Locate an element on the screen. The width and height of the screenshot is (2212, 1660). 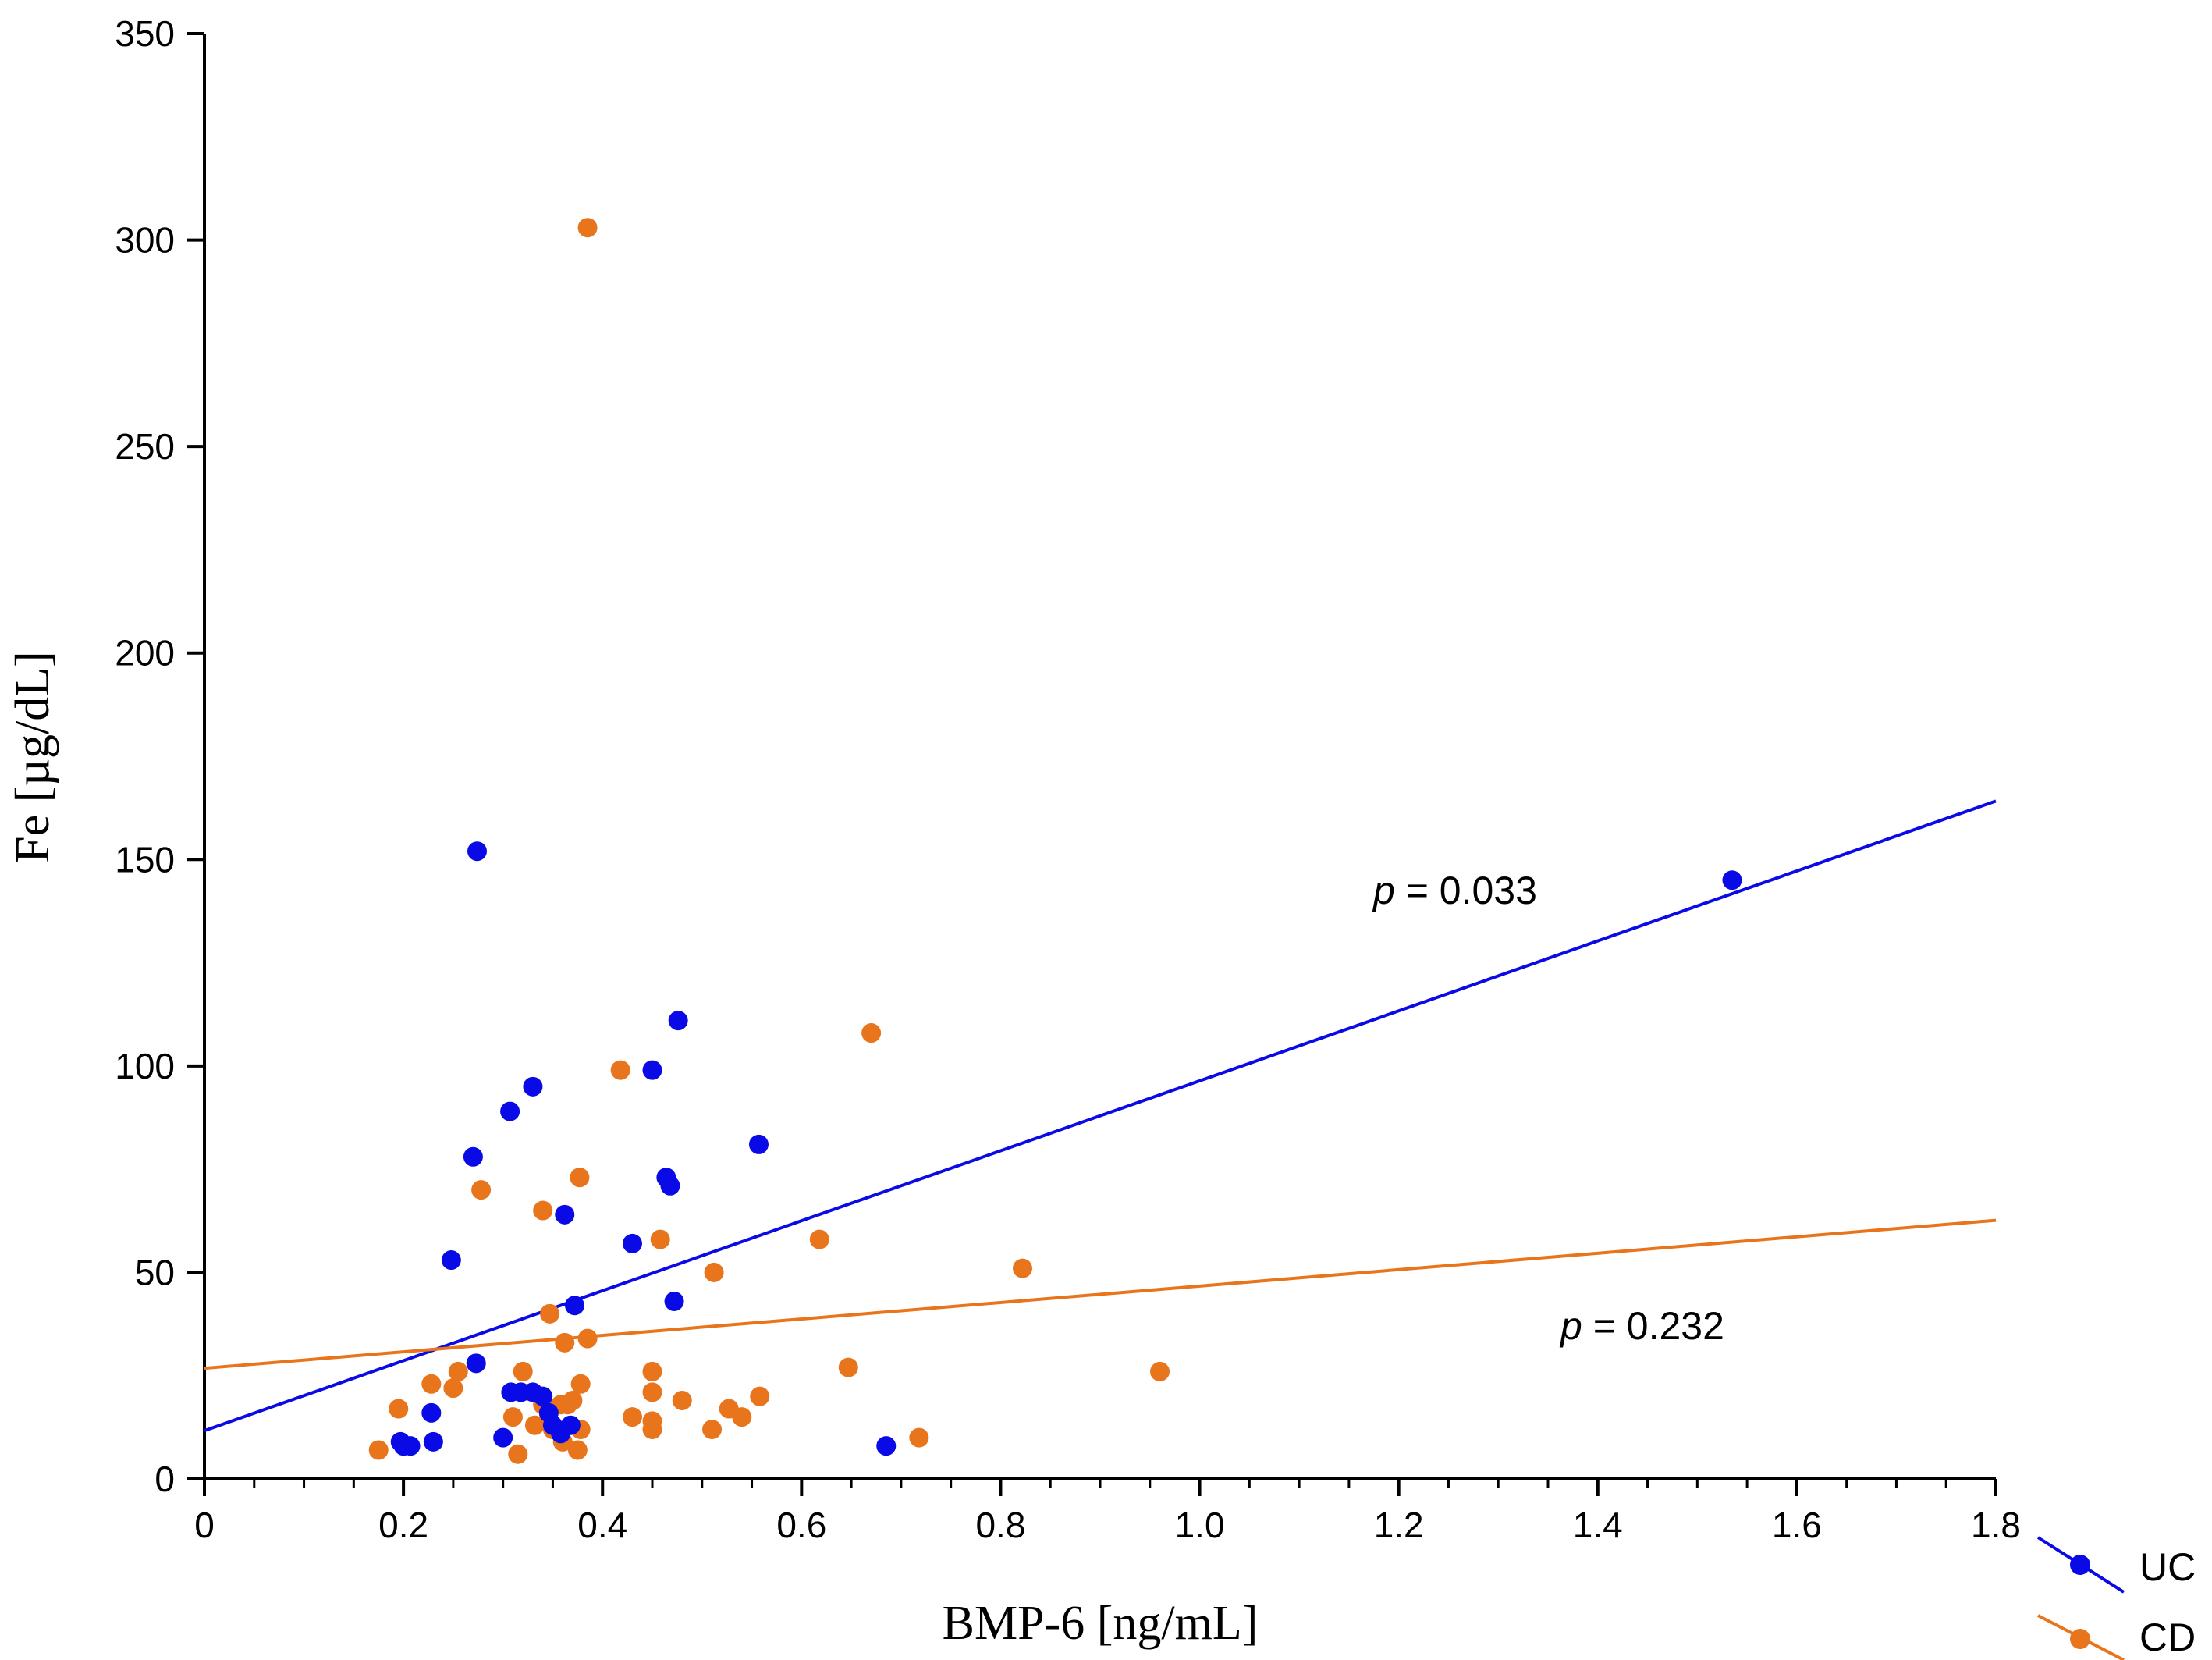
x-tick-label: 1.6 is located at coordinates (1797, 1525).